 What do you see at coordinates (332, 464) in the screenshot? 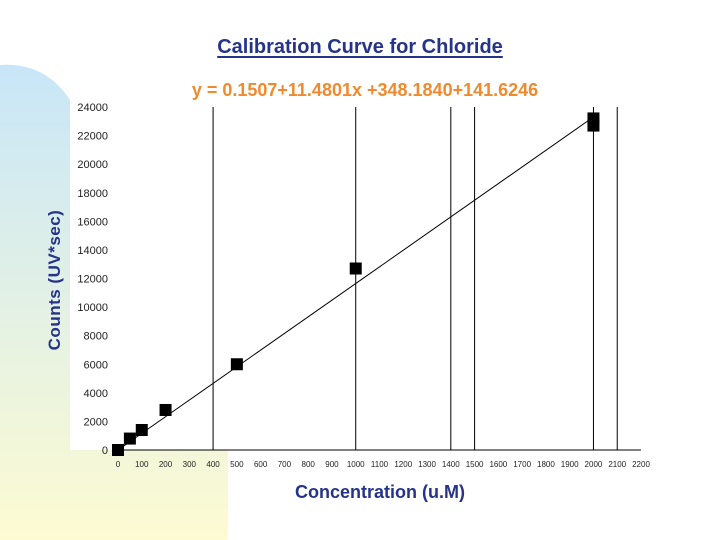
I see `x-tick-label: 900` at bounding box center [332, 464].